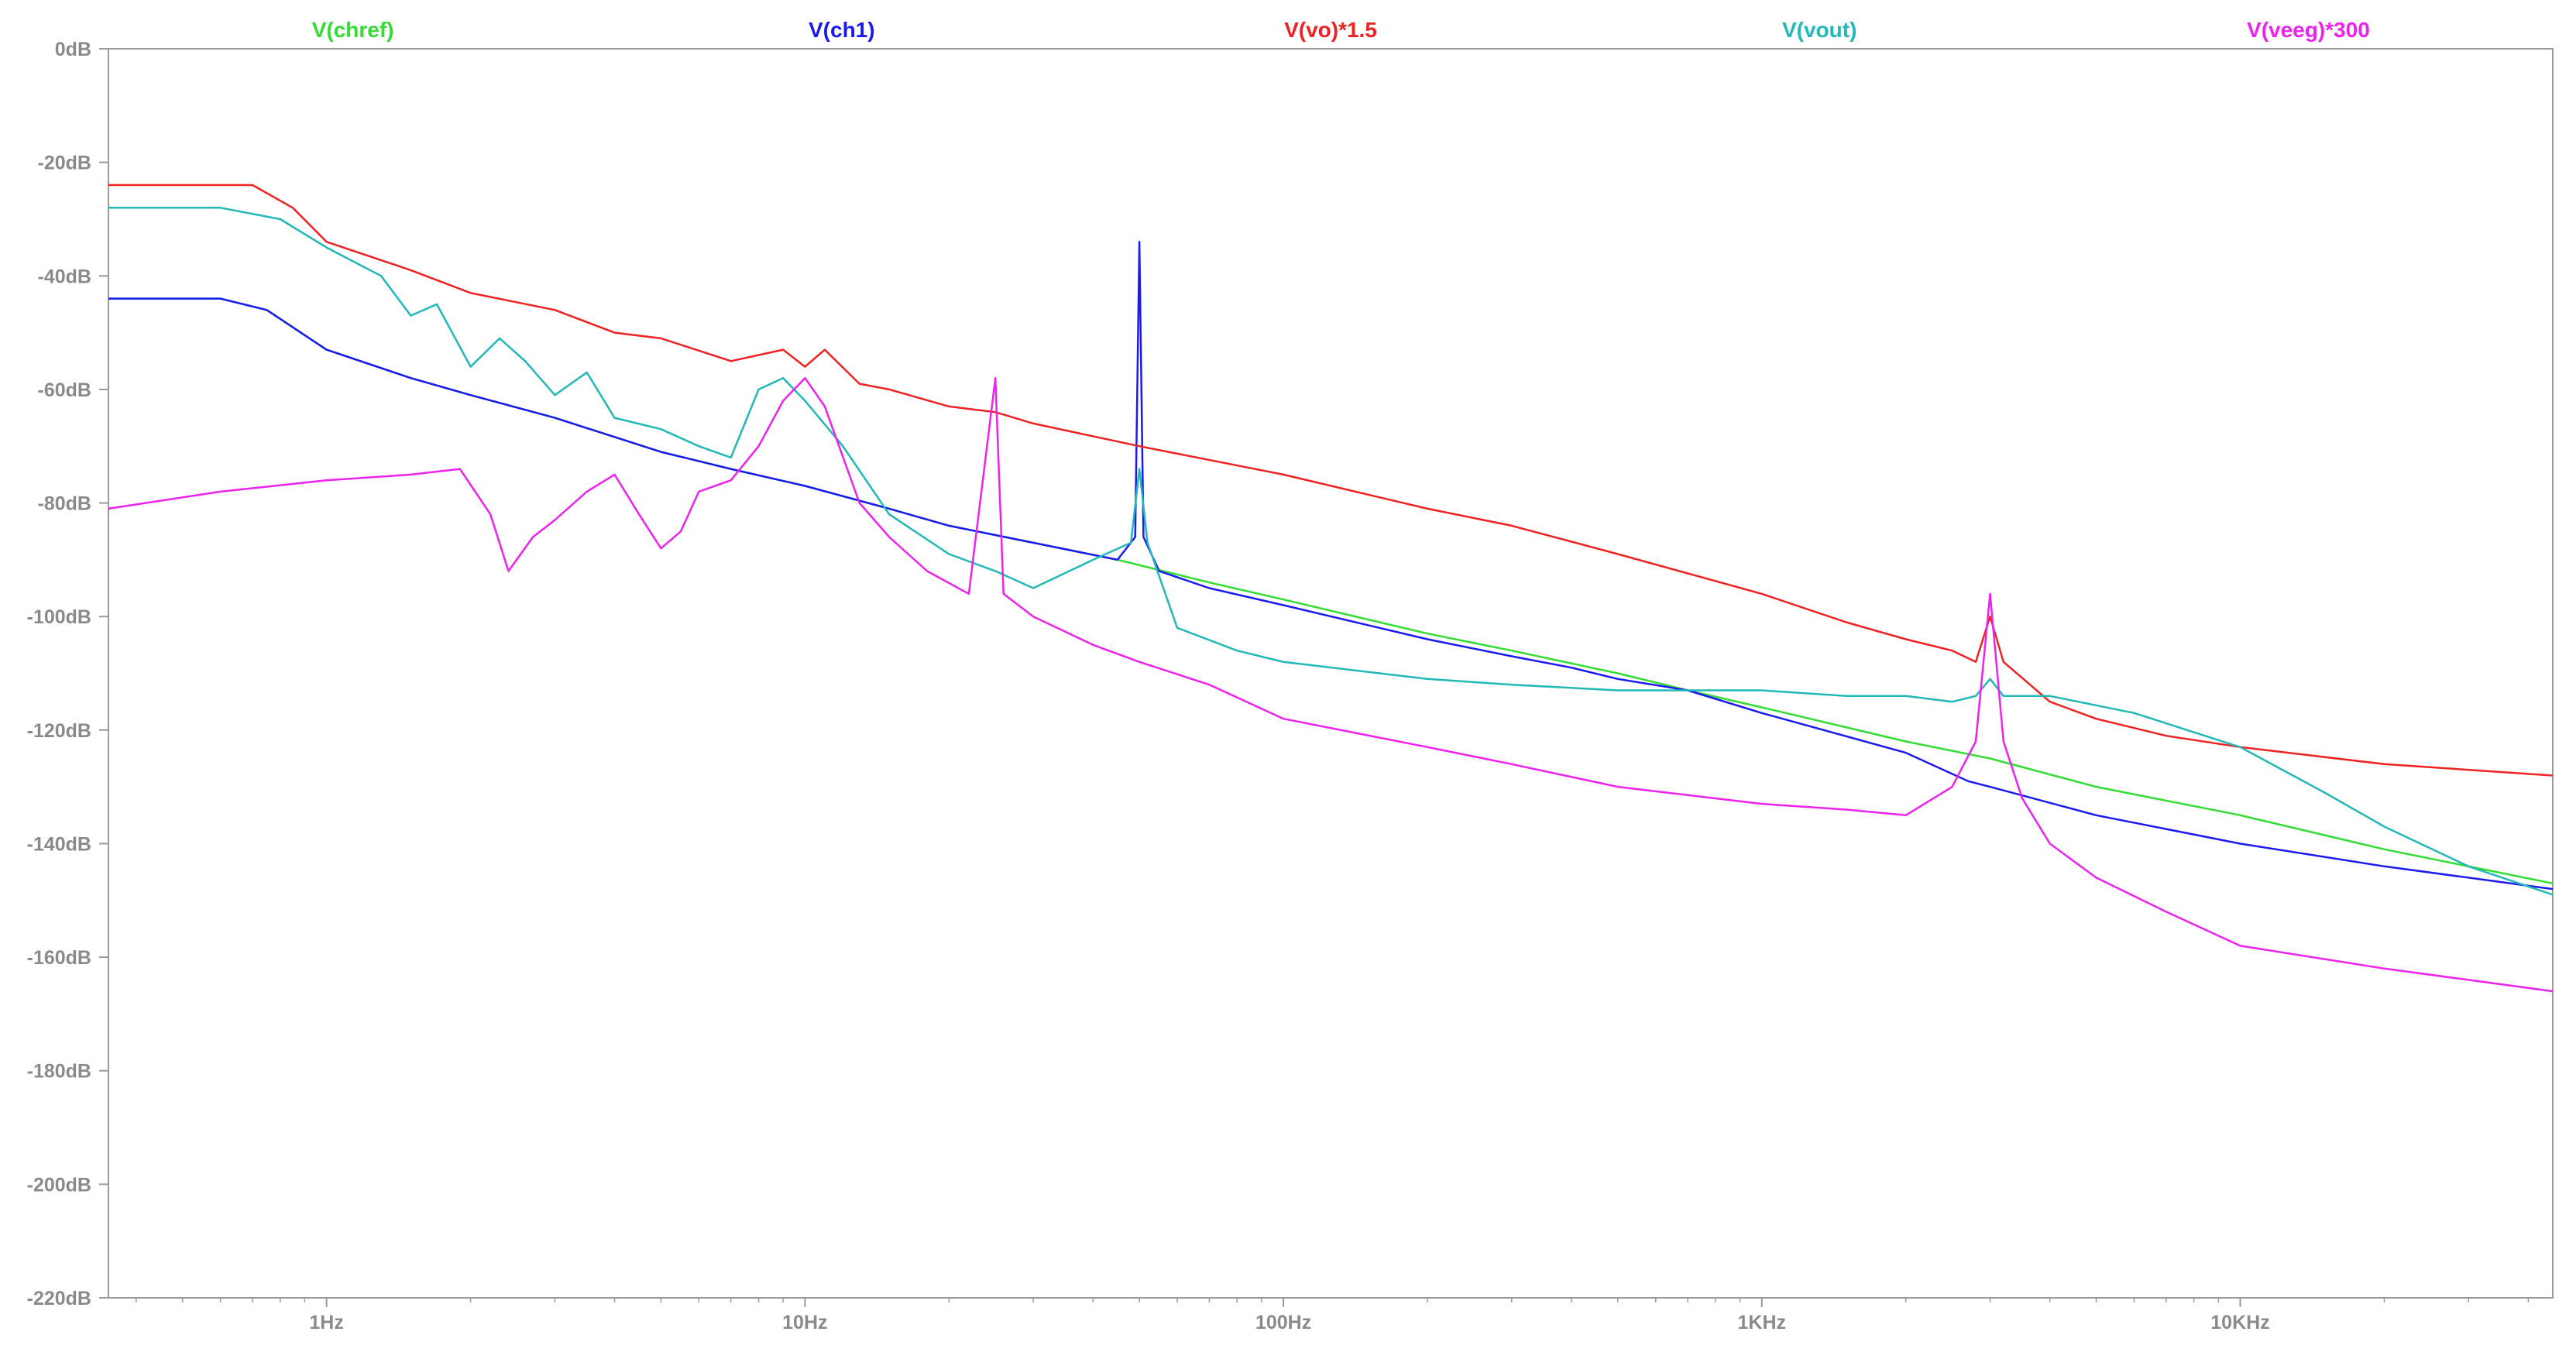 Image resolution: width=2576 pixels, height=1359 pixels. What do you see at coordinates (1819, 30) in the screenshot?
I see `legend-entry: V(vout)` at bounding box center [1819, 30].